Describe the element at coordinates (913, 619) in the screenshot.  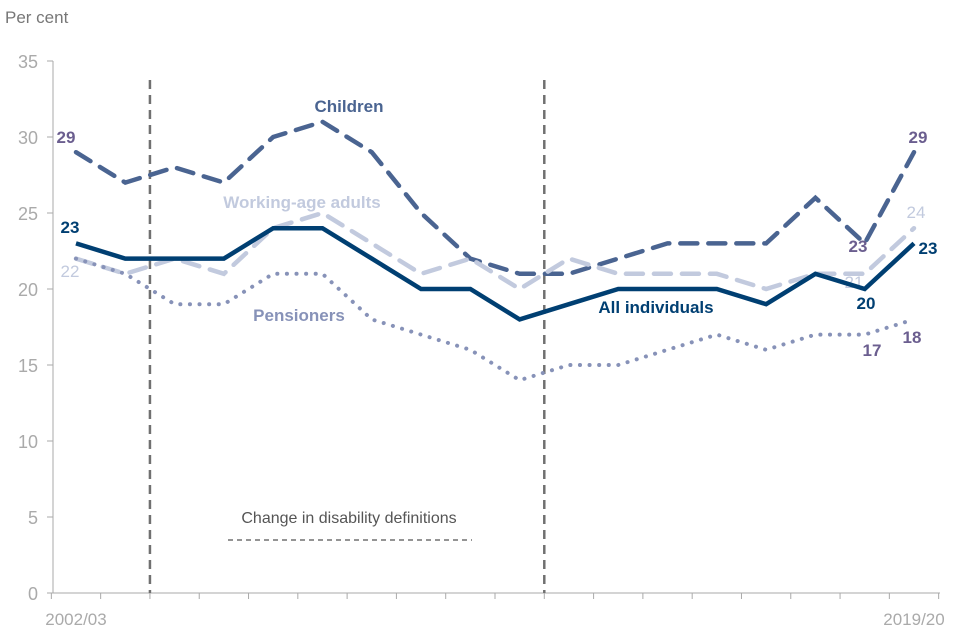
I see `x-tick-label: 2019/20` at that location.